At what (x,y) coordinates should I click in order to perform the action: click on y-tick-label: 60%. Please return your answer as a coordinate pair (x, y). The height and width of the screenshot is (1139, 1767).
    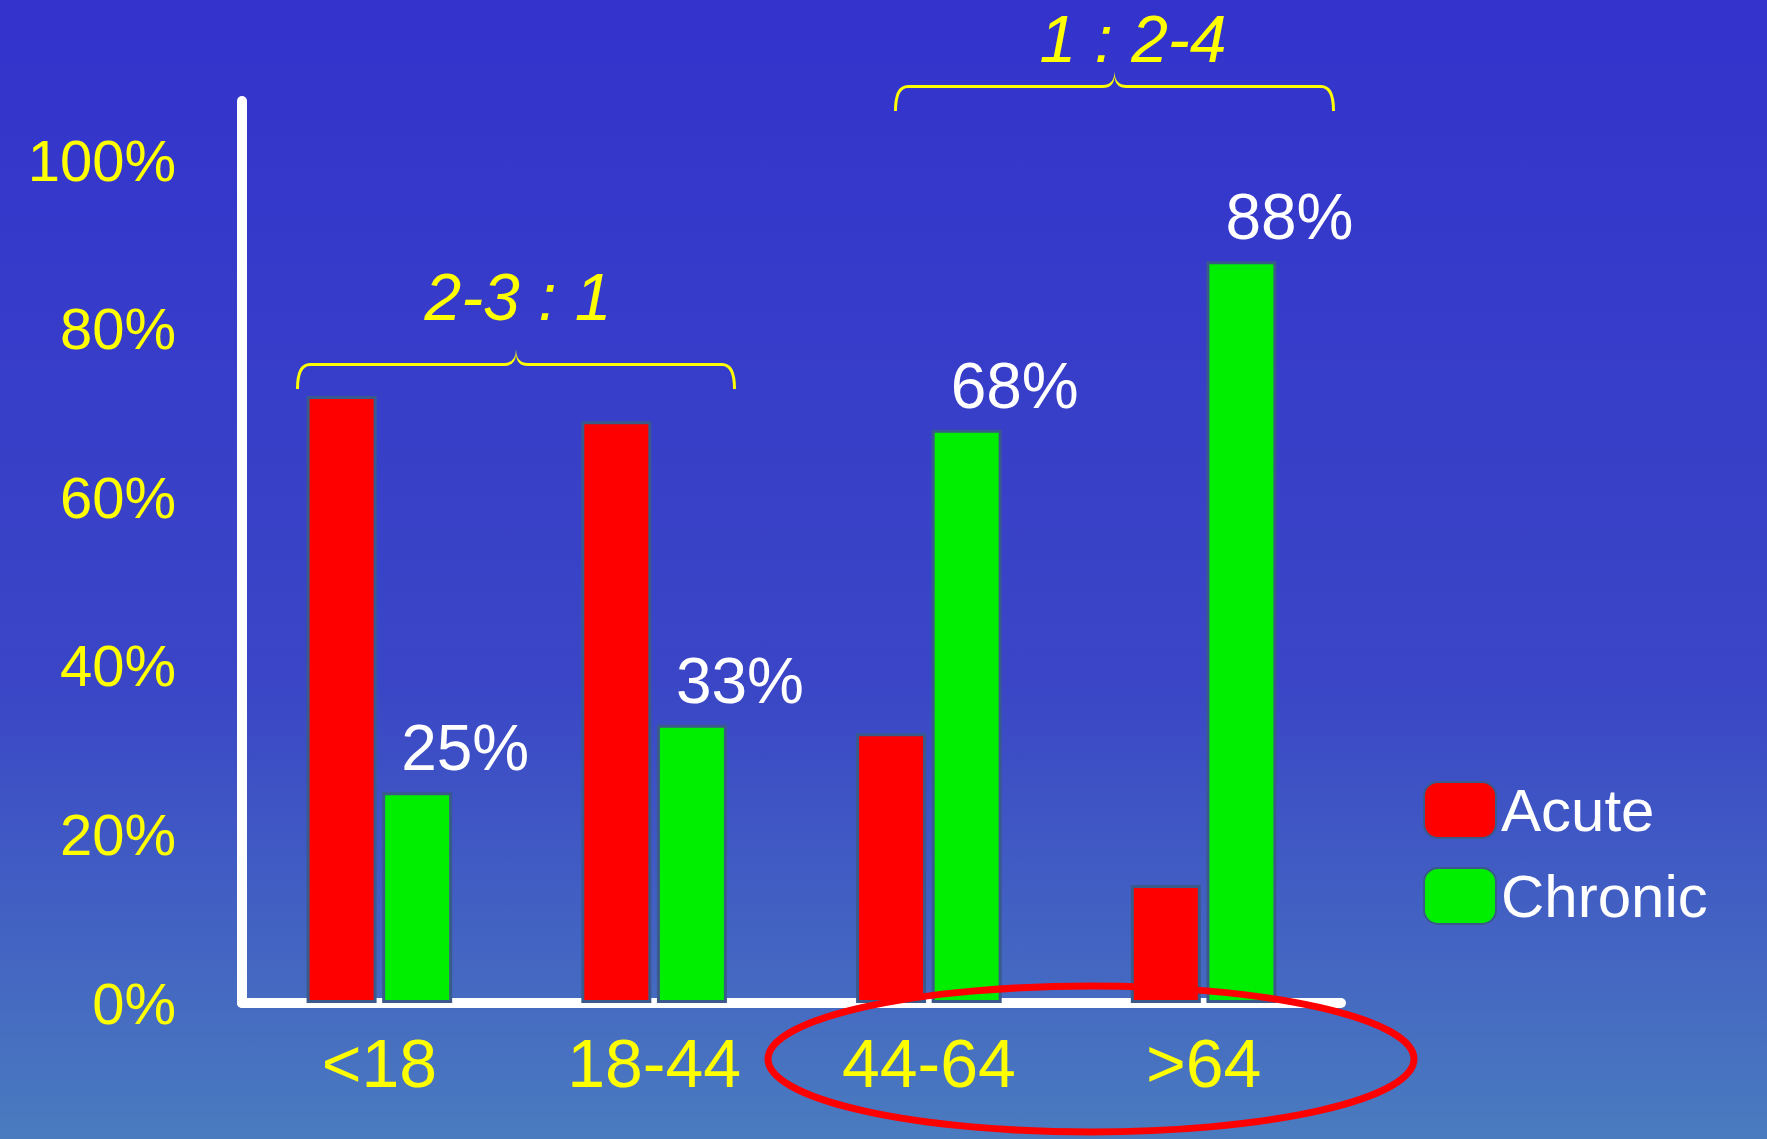
    Looking at the image, I should click on (117, 497).